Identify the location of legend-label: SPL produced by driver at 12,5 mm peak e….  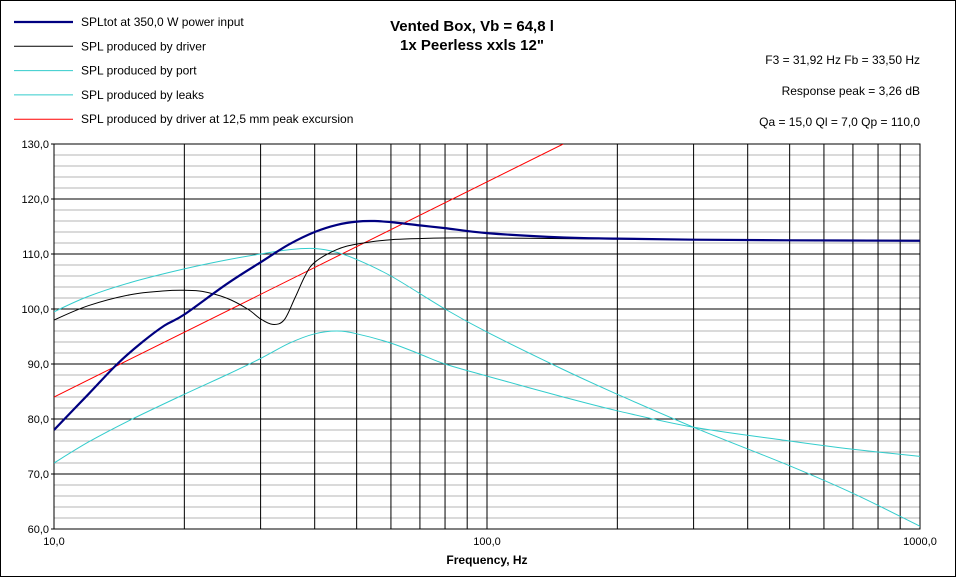
(217, 119).